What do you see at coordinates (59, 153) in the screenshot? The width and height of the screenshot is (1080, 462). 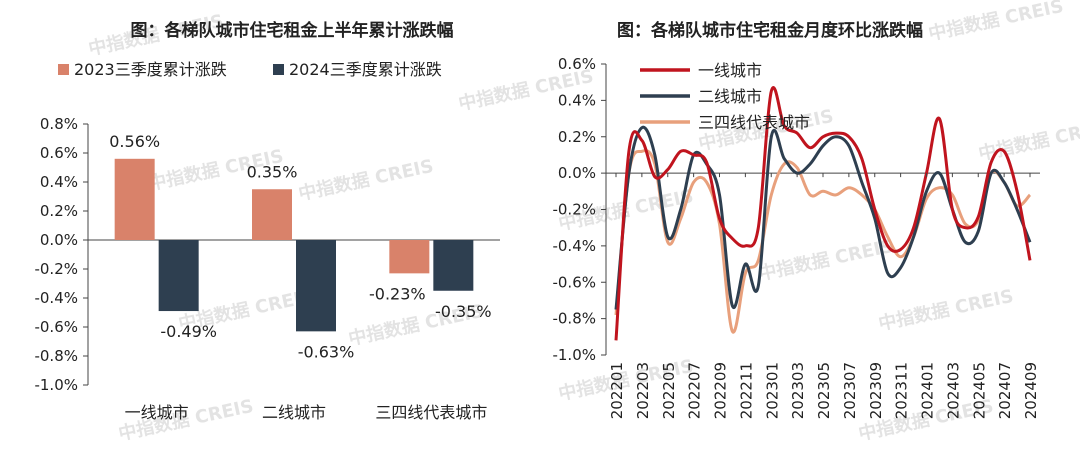 I see `left-y-tick-label: 0.6%` at bounding box center [59, 153].